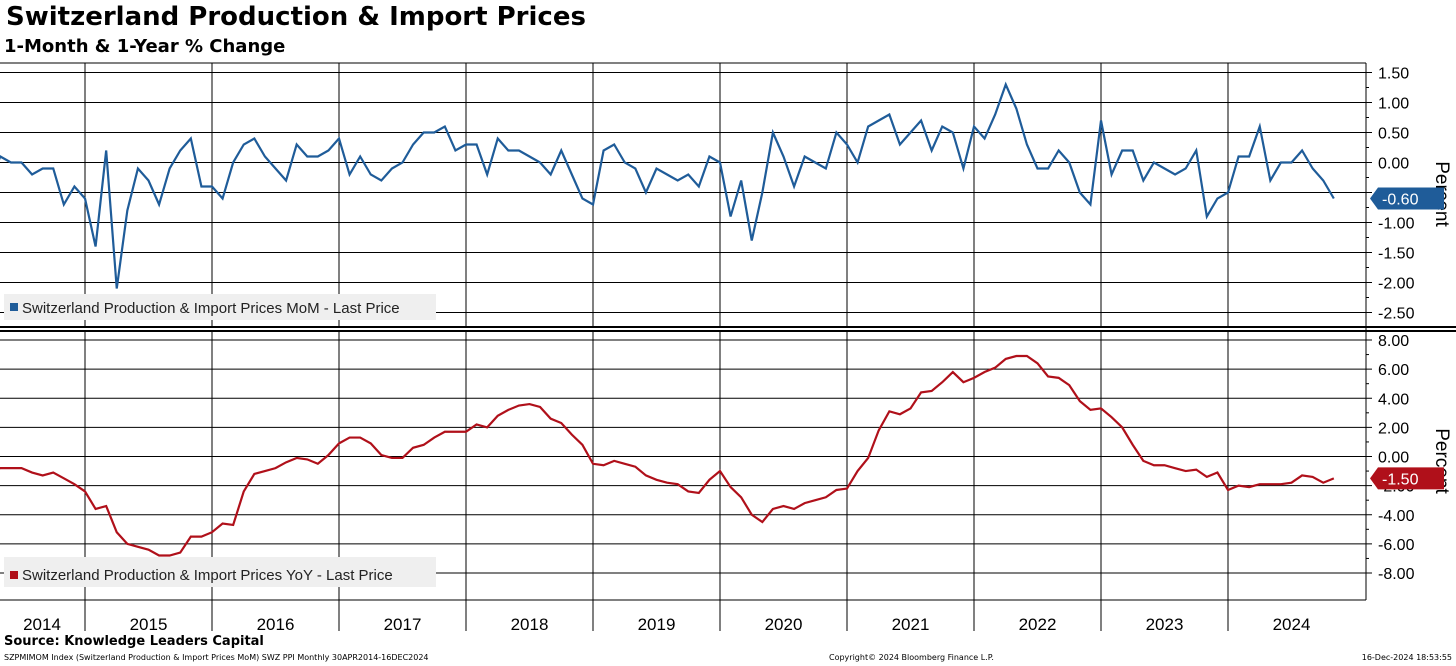  I want to click on y-tick-label: -1.50, so click(1396, 254).